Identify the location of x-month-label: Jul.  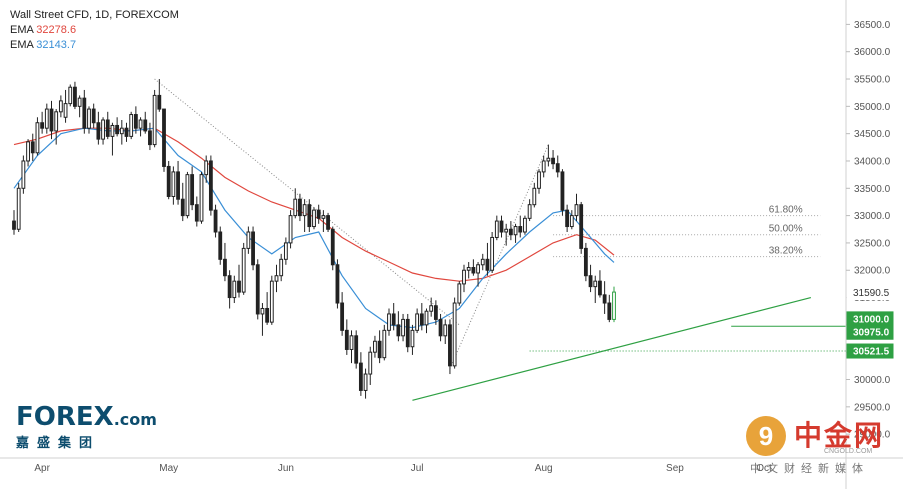
(417, 468).